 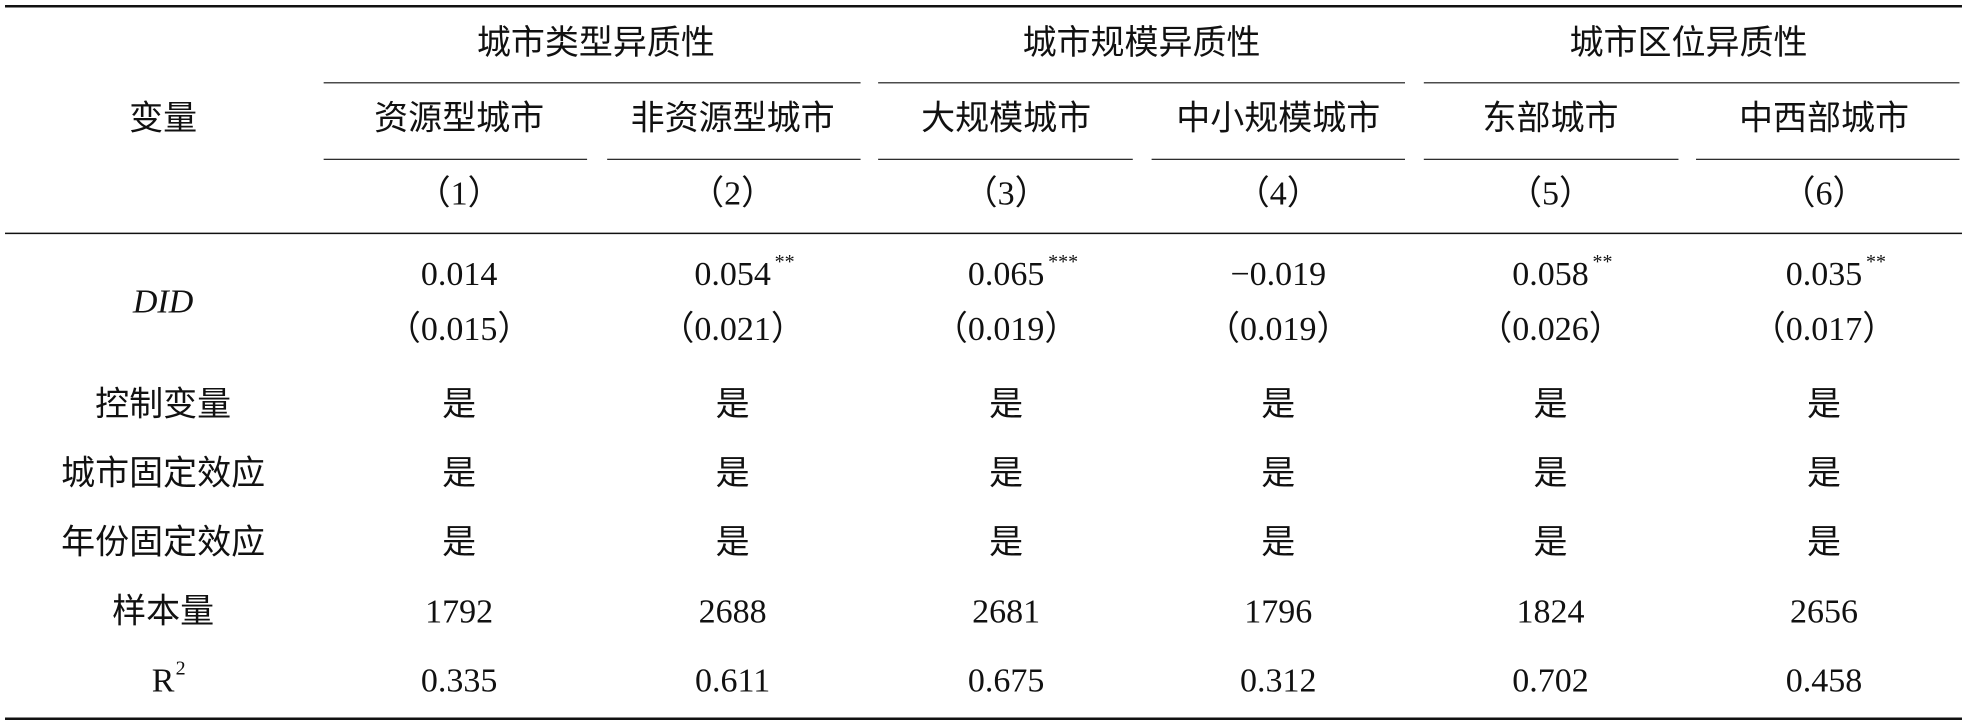 What do you see at coordinates (163, 611) in the screenshot?
I see `row-label: 样本量` at bounding box center [163, 611].